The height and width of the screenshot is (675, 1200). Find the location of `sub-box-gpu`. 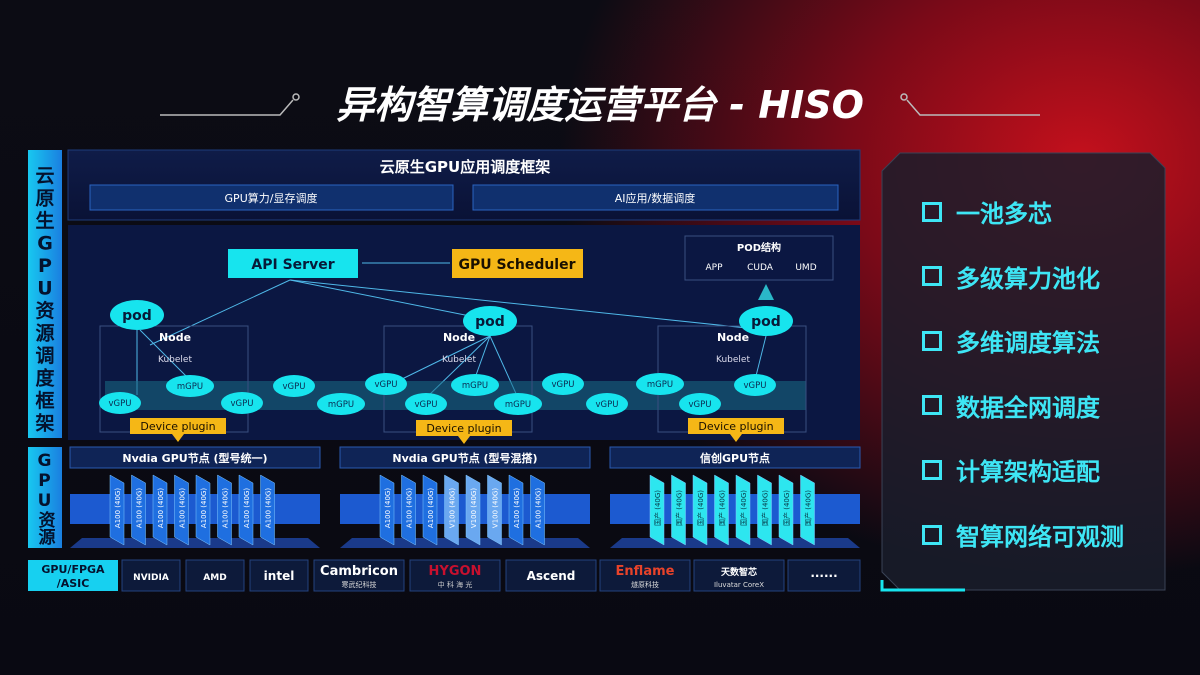

sub-box-gpu is located at coordinates (271, 197).